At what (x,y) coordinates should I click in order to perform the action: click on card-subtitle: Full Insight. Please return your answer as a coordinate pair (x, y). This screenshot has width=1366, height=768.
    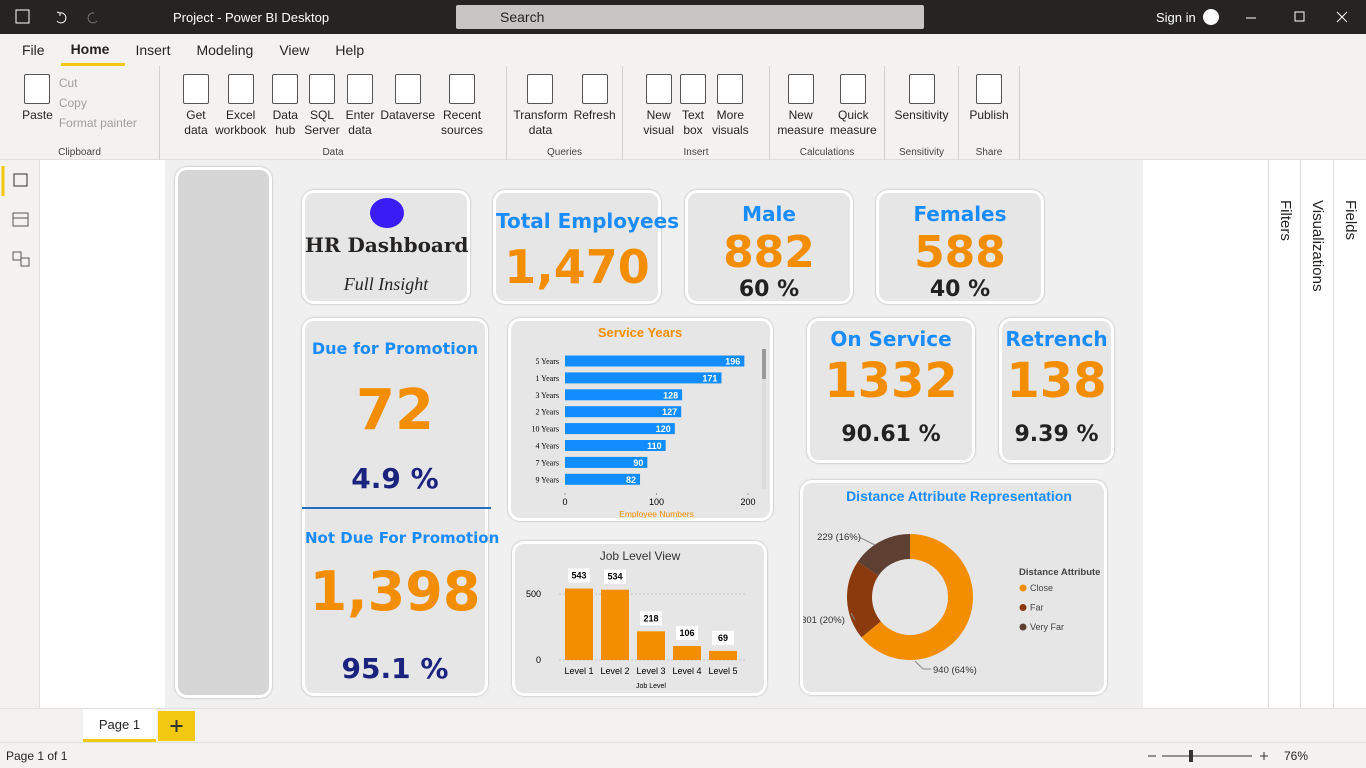
    Looking at the image, I should click on (386, 284).